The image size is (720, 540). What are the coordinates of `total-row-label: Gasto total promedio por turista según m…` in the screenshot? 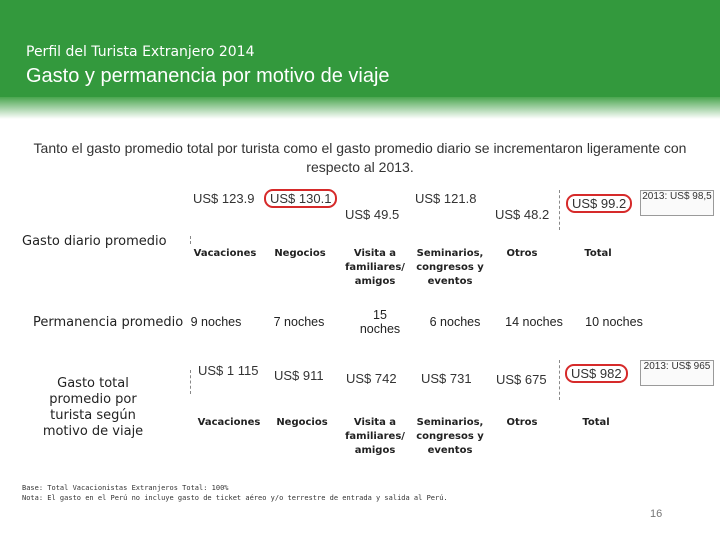 It's located at (93, 407).